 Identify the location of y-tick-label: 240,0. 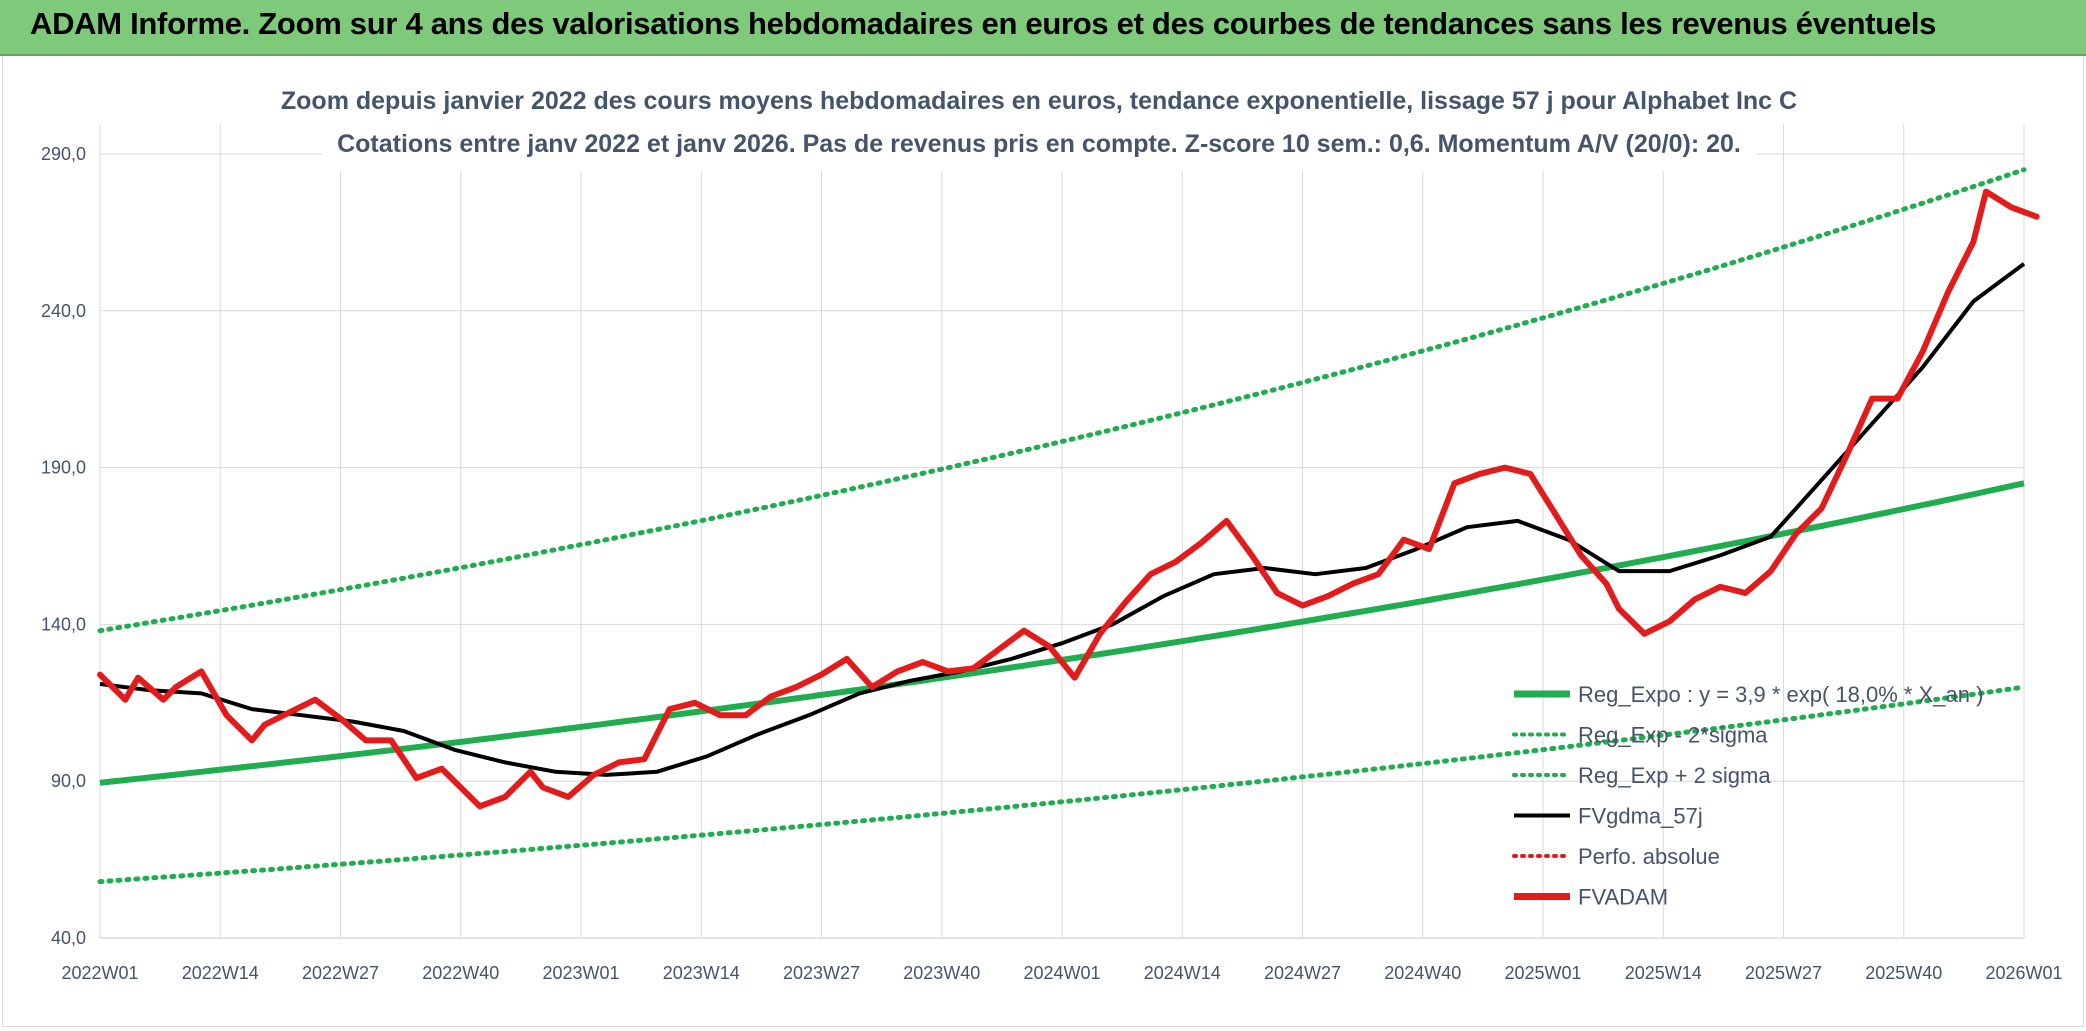
(63, 311).